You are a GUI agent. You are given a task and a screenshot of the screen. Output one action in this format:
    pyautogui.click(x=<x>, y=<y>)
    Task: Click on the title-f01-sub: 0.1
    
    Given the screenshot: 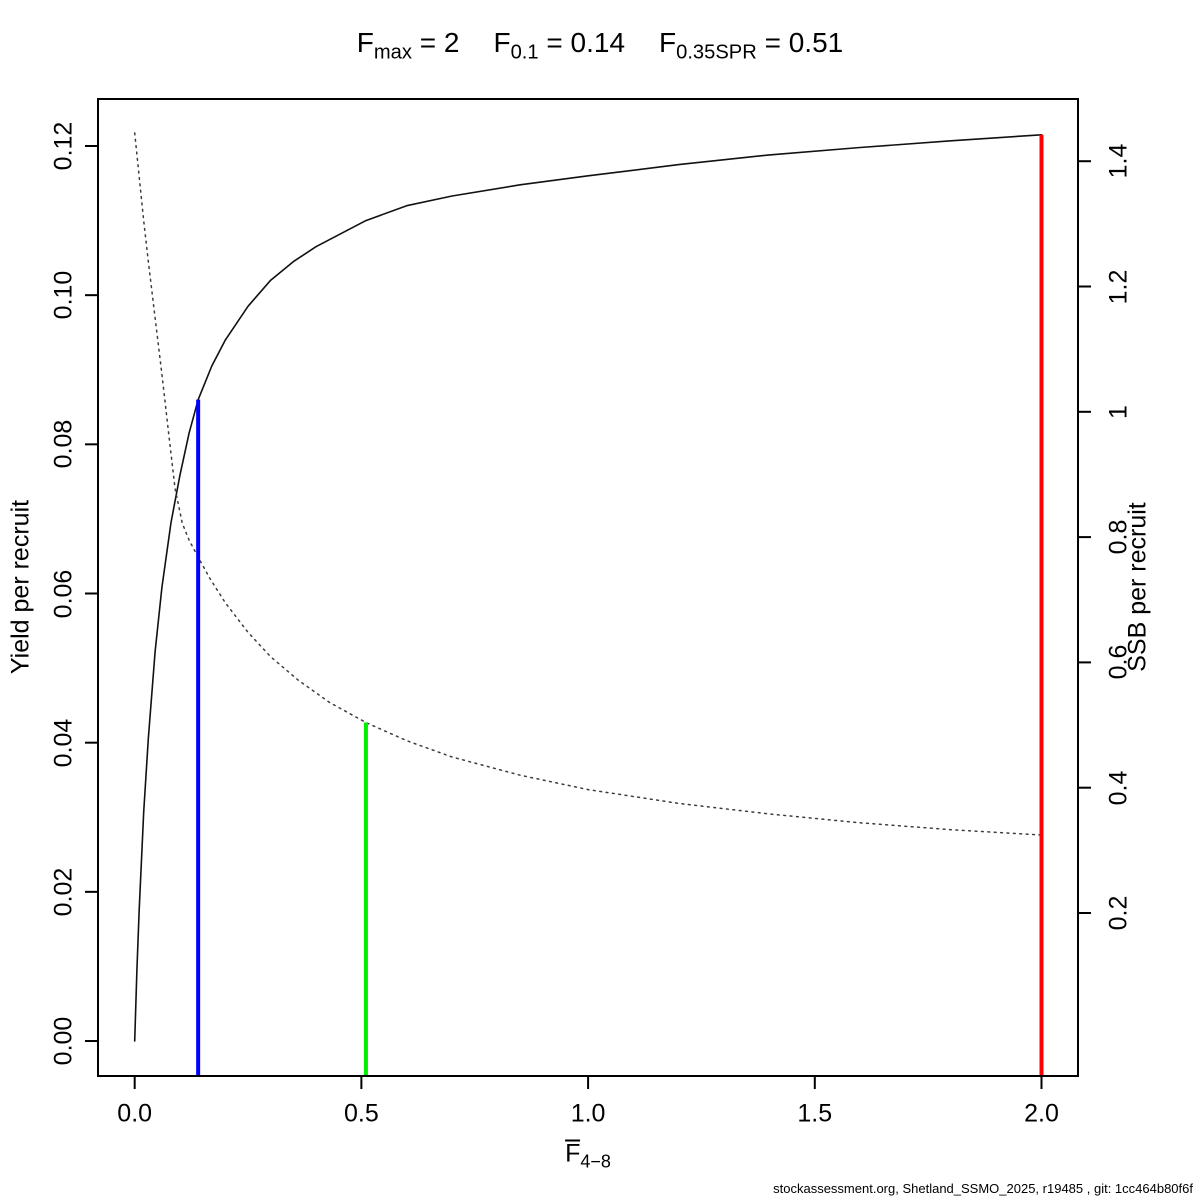 What is the action you would take?
    pyautogui.click(x=524, y=52)
    